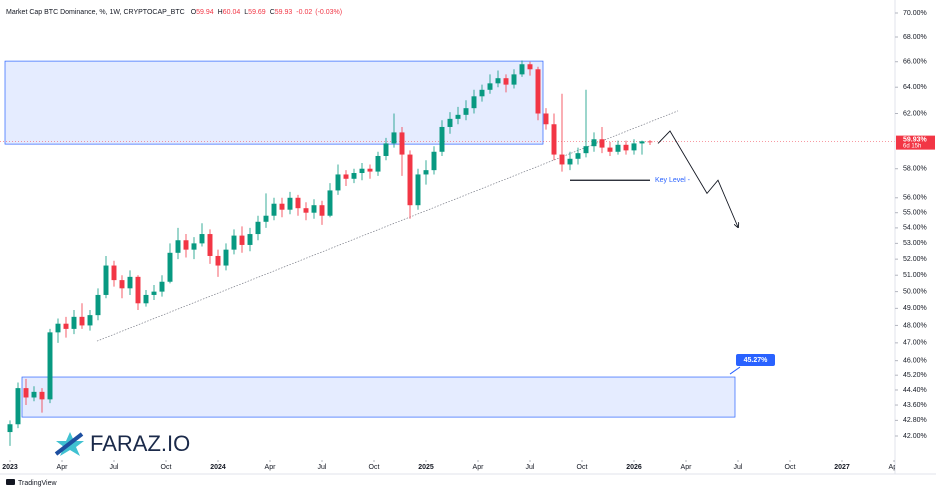 This screenshot has width=936, height=492. I want to click on footer-icon, so click(10, 482).